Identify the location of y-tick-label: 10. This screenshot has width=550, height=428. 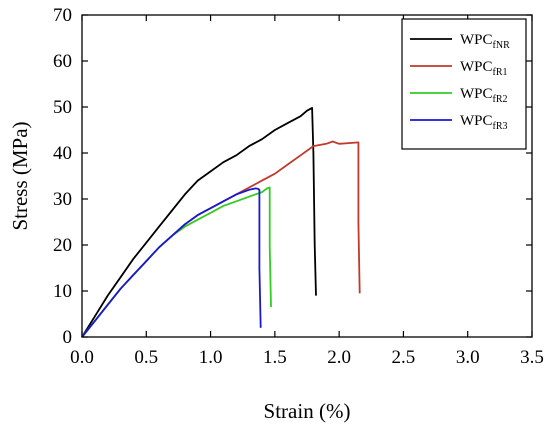
(62, 291).